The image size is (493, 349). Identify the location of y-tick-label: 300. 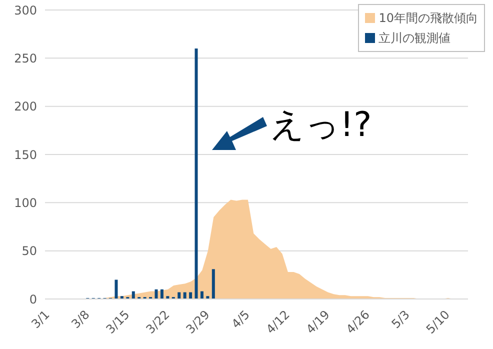
(25, 10).